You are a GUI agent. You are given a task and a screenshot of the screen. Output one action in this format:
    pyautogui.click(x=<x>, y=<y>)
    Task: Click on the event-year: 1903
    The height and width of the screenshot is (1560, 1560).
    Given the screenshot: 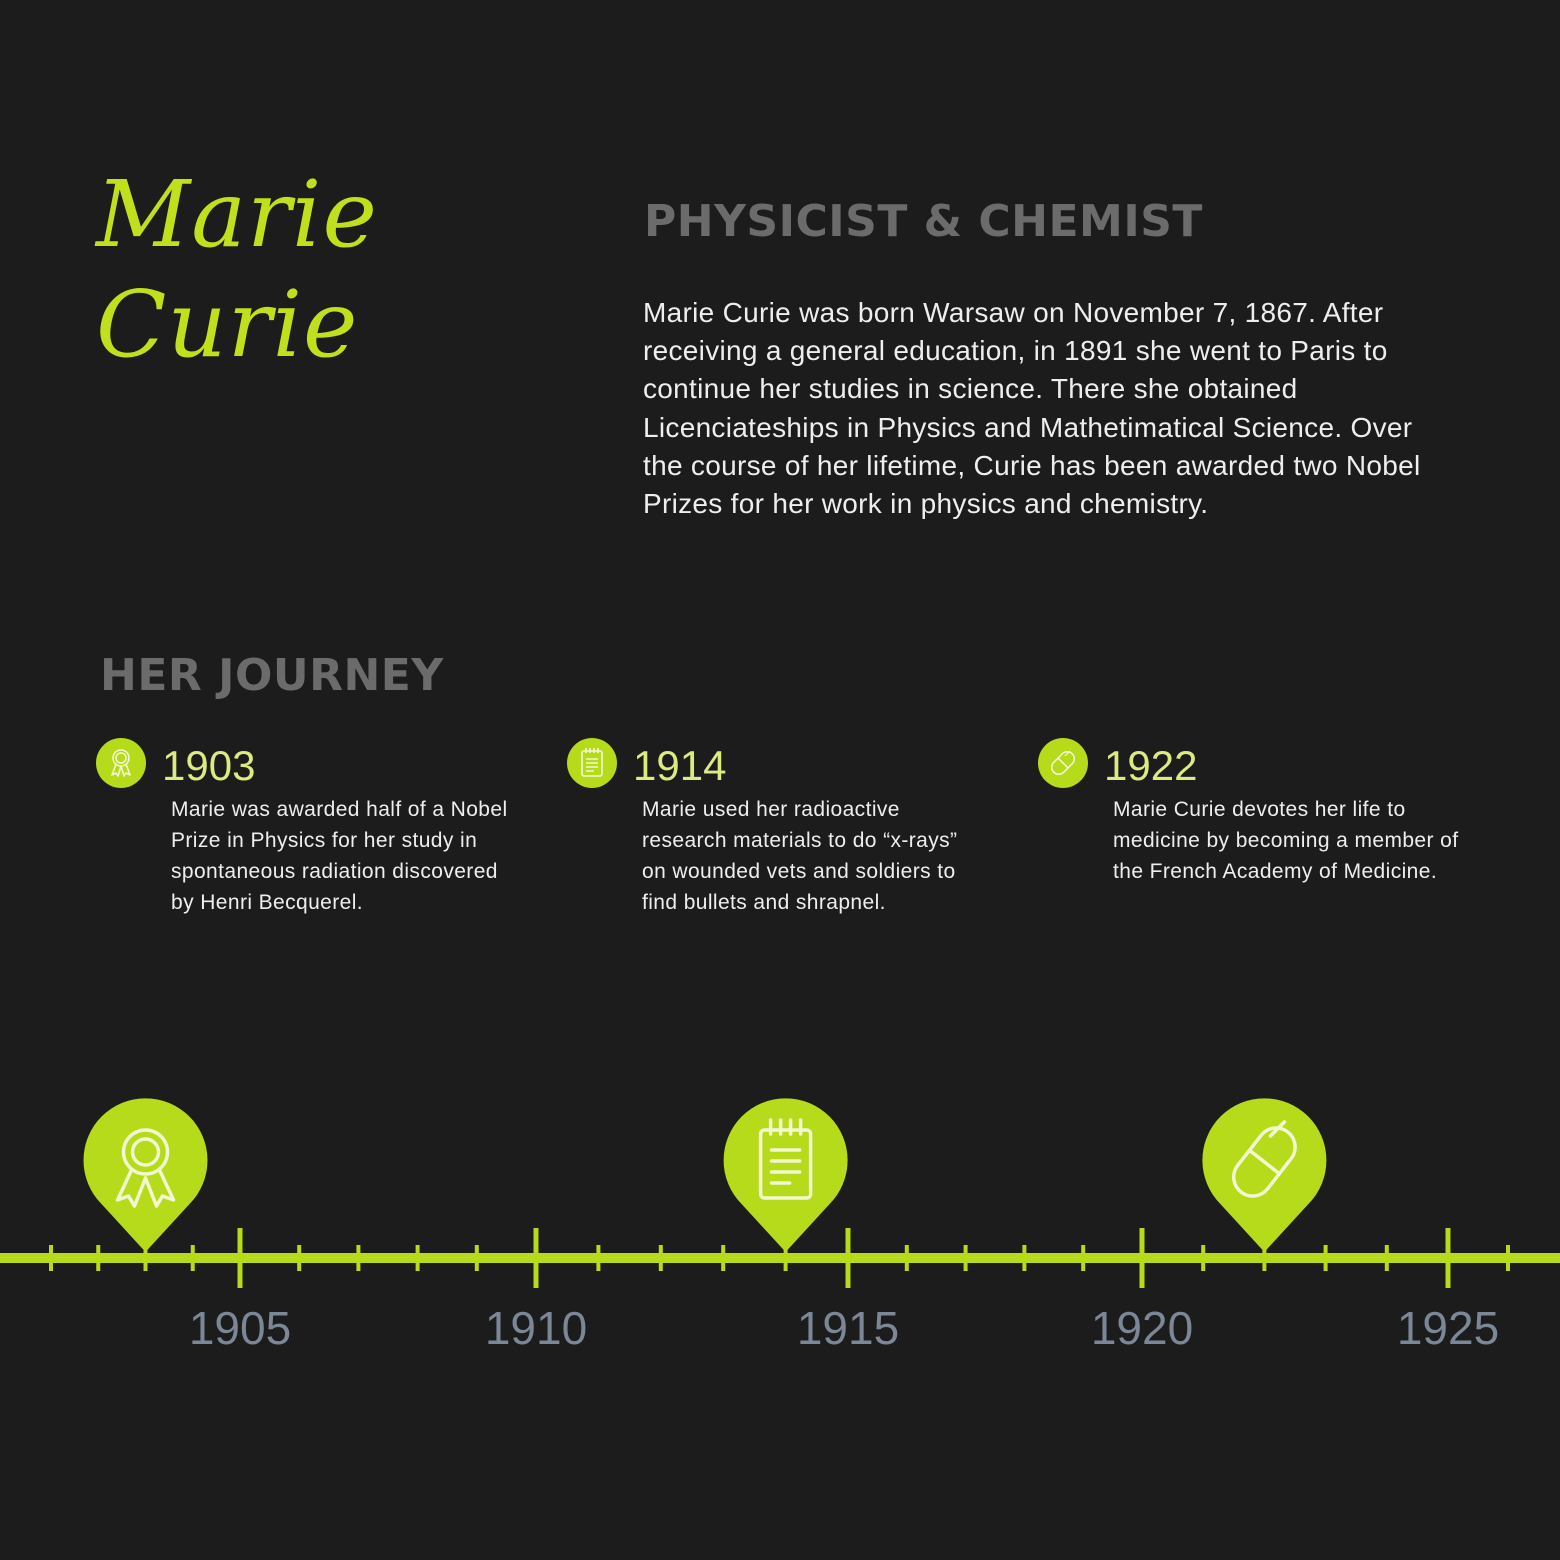 What is the action you would take?
    pyautogui.click(x=209, y=765)
    